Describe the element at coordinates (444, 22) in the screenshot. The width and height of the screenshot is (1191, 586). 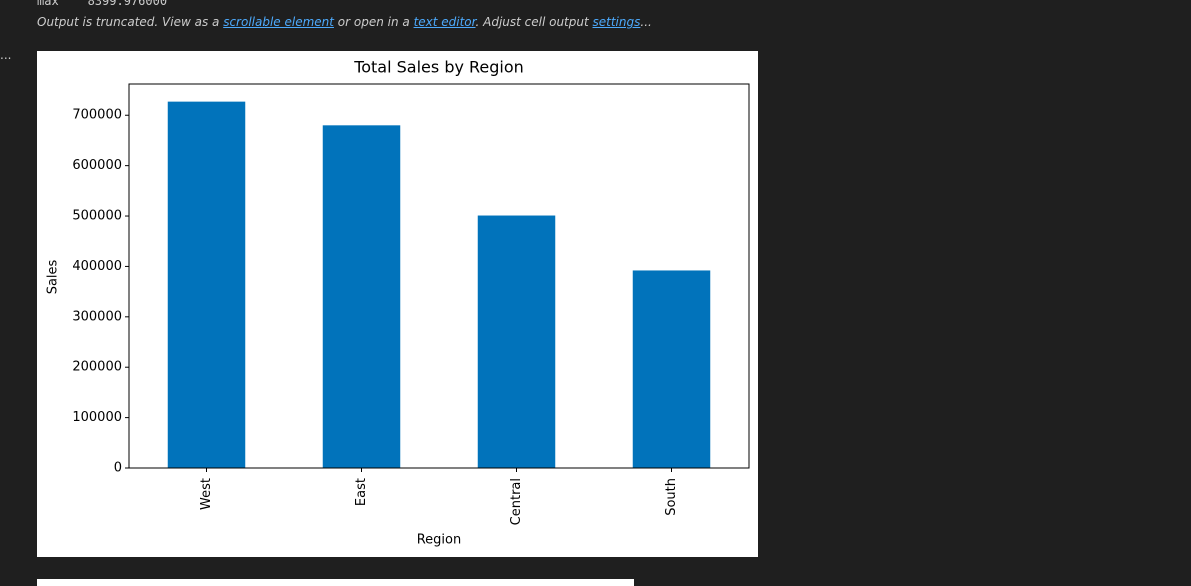
I see `text-editor-link: text editor` at that location.